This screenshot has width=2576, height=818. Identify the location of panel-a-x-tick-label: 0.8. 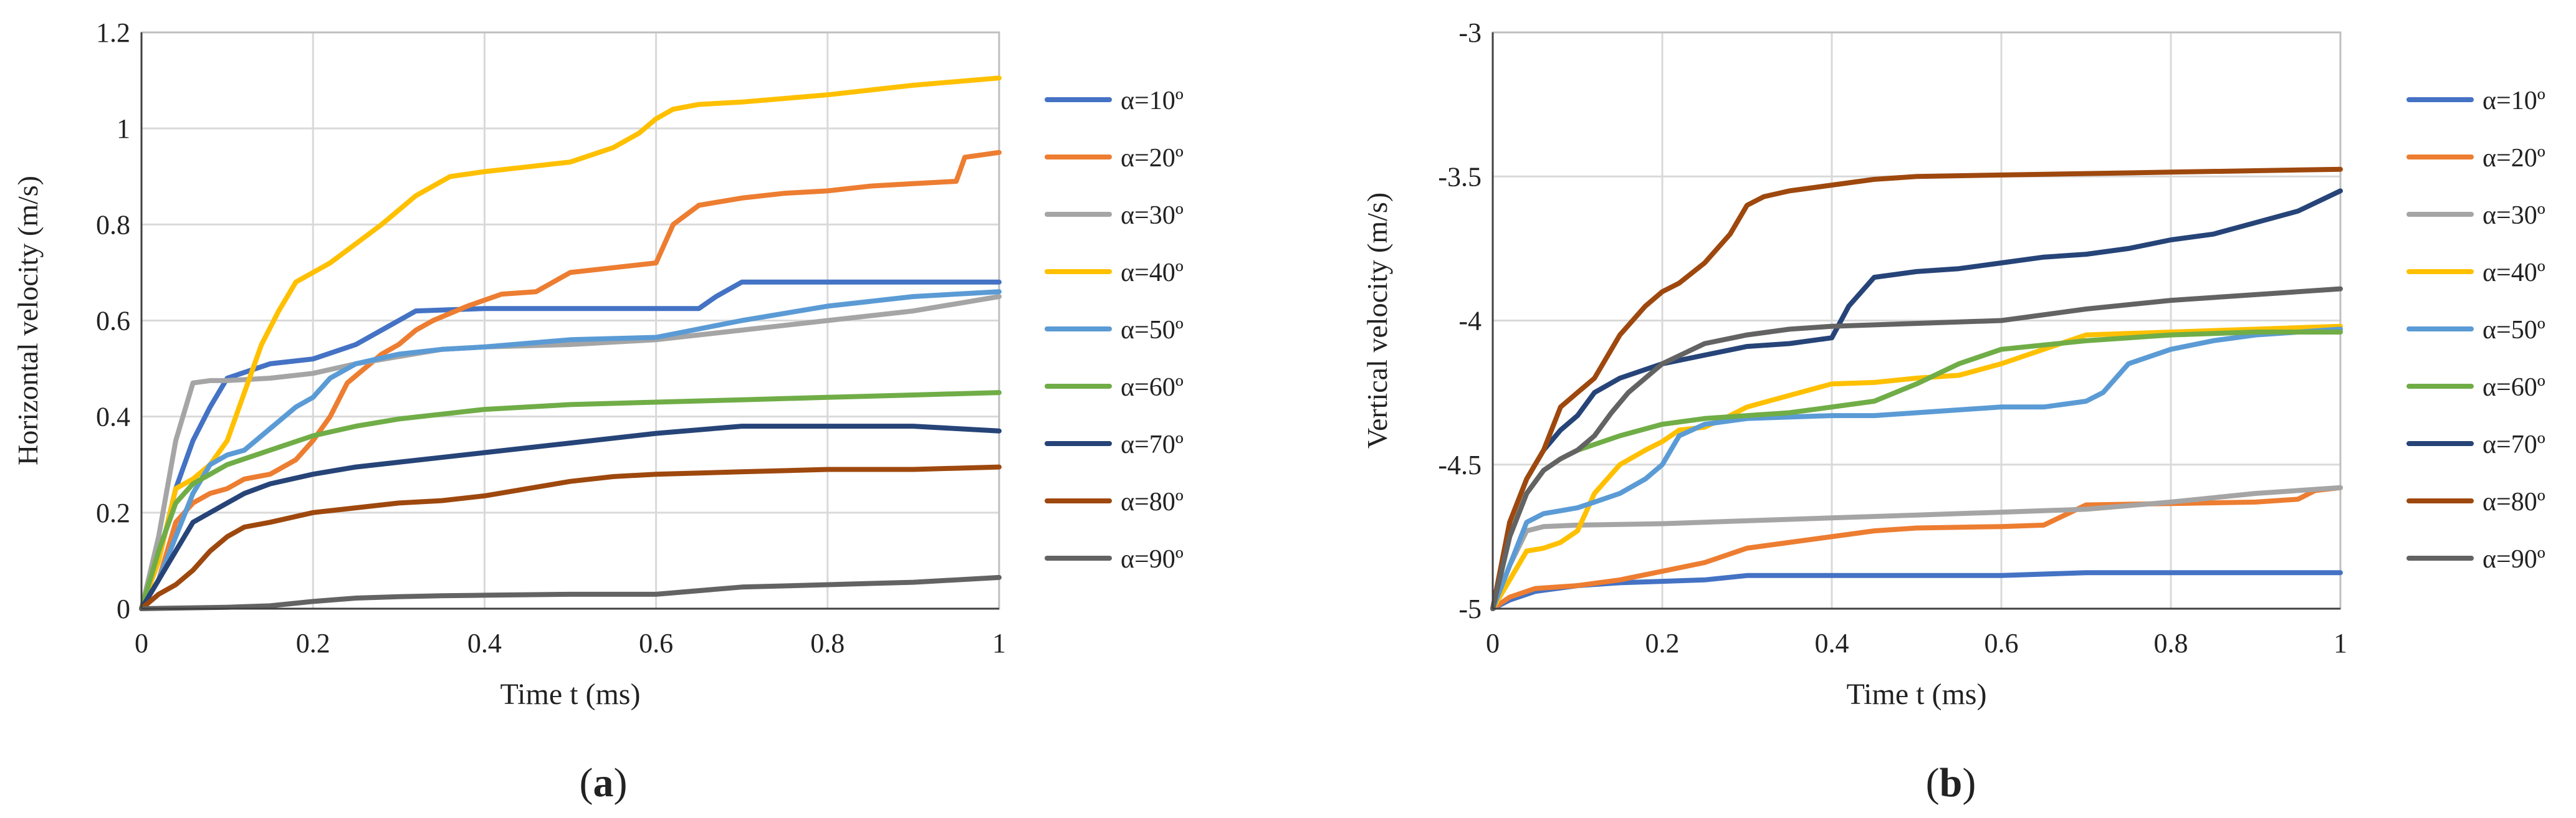
(828, 643).